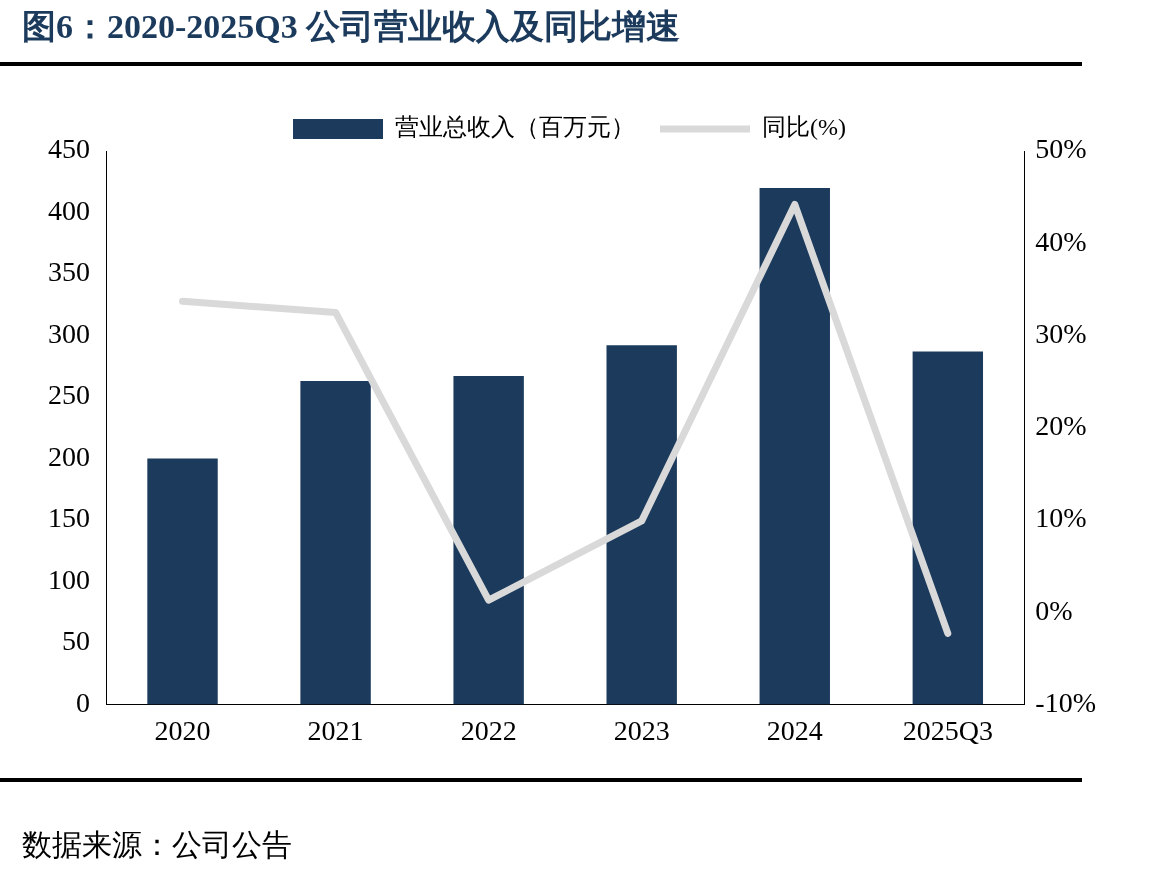  What do you see at coordinates (1054, 610) in the screenshot?
I see `y2-tick-label: 0%` at bounding box center [1054, 610].